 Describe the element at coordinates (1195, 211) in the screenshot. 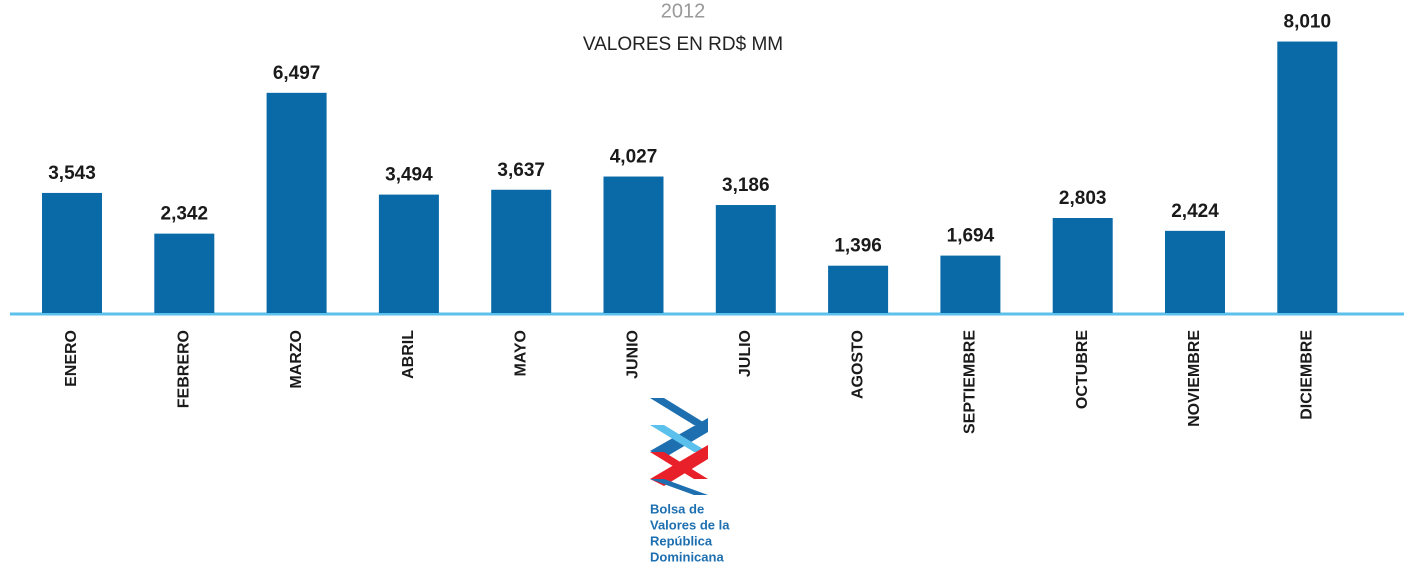

I see `value-label: 2,424` at that location.